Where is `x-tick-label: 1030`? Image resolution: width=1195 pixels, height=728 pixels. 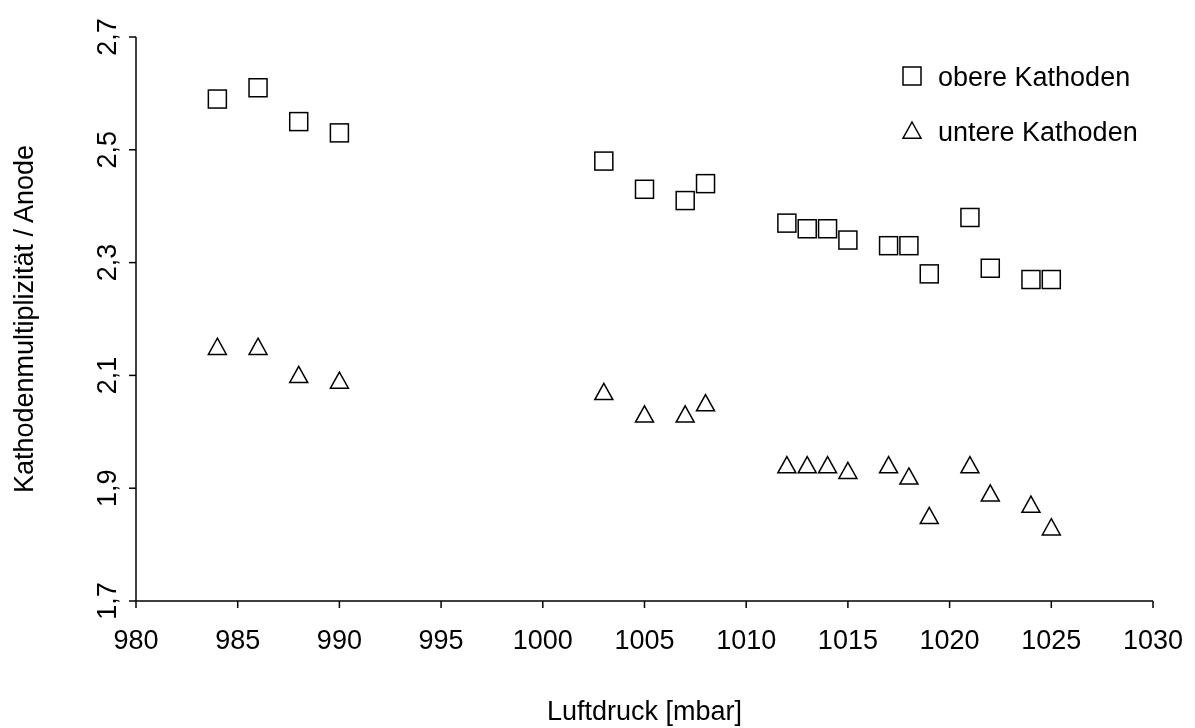 x-tick-label: 1030 is located at coordinates (1153, 640).